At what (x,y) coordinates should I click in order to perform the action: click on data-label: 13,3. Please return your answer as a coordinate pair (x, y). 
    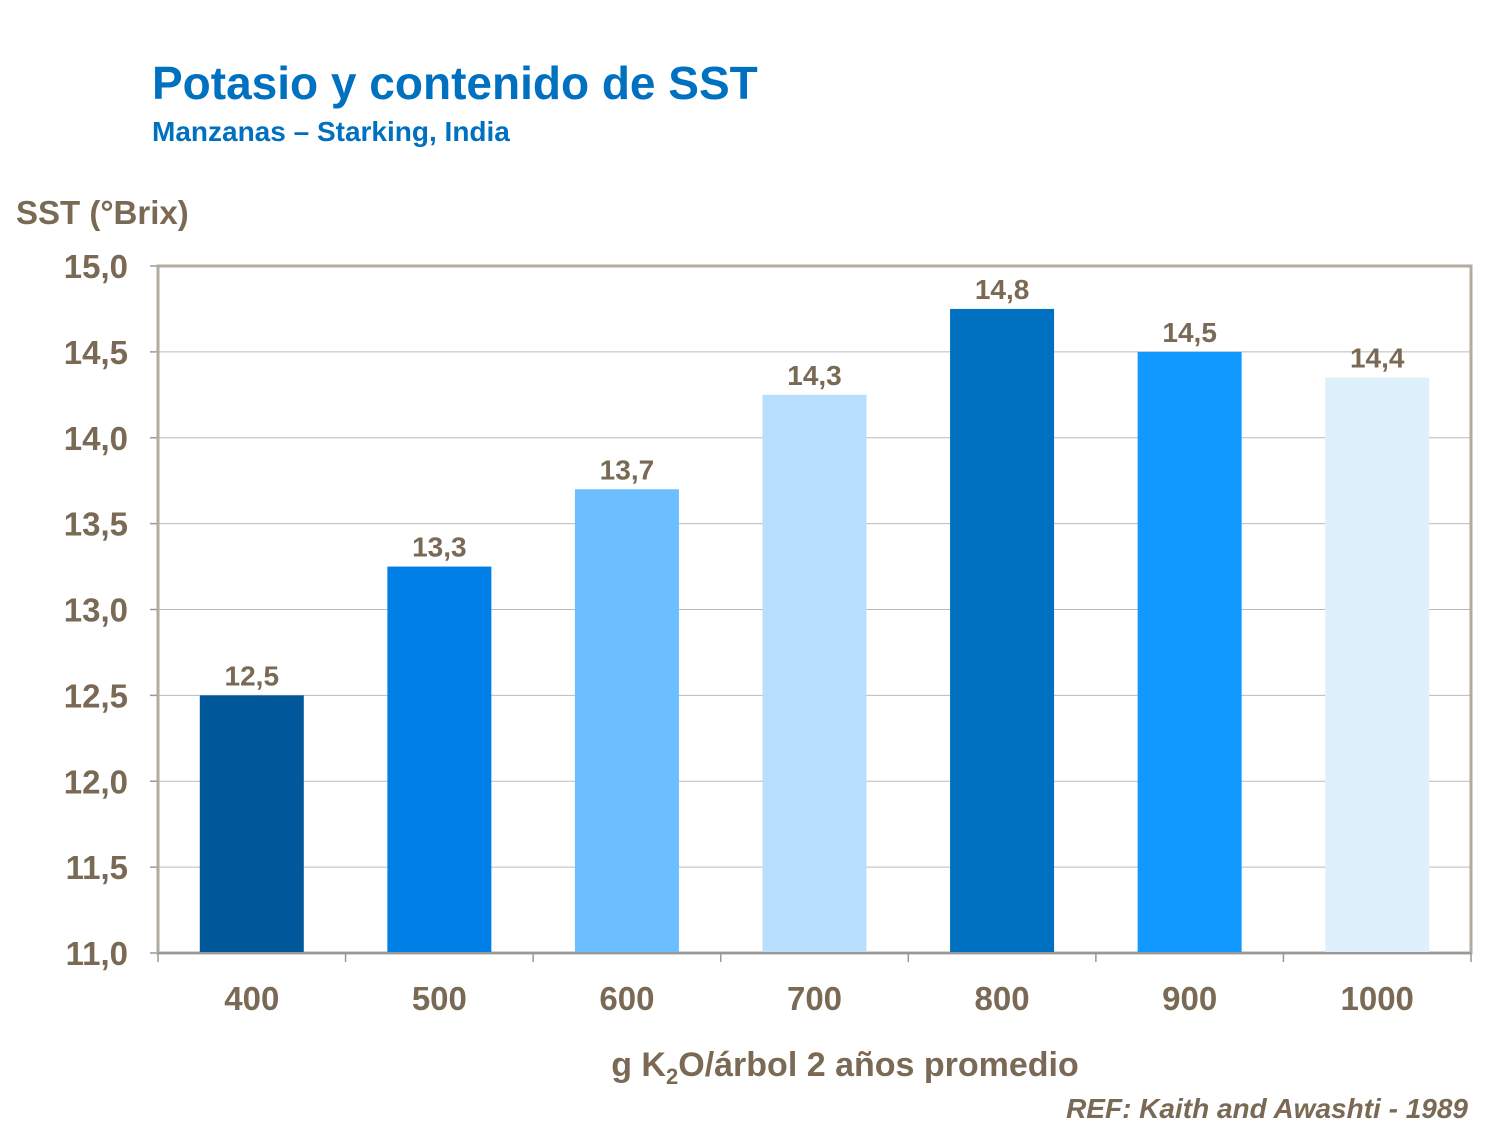
    Looking at the image, I should click on (439, 547).